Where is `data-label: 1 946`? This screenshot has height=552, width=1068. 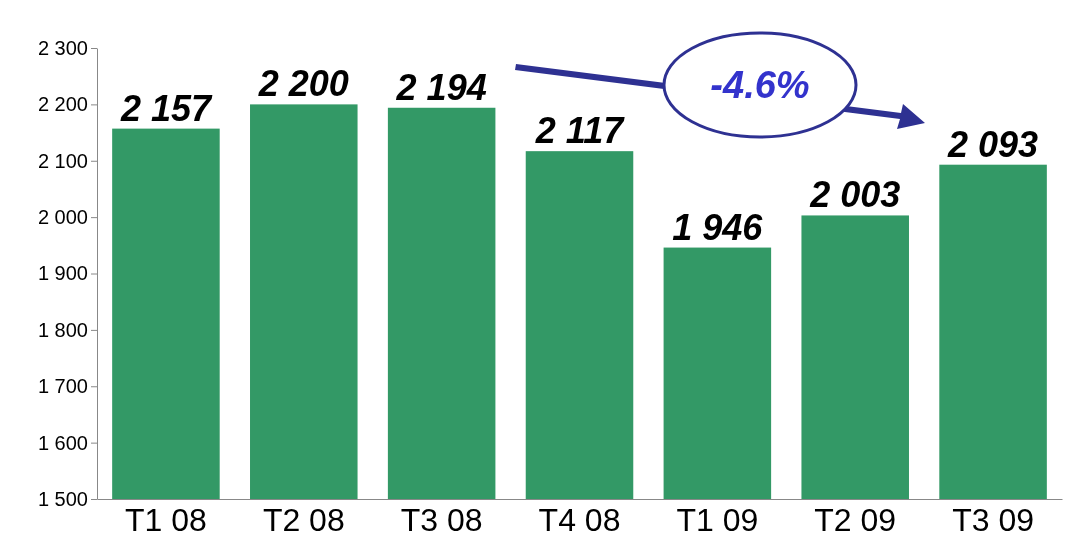
data-label: 1 946 is located at coordinates (718, 227).